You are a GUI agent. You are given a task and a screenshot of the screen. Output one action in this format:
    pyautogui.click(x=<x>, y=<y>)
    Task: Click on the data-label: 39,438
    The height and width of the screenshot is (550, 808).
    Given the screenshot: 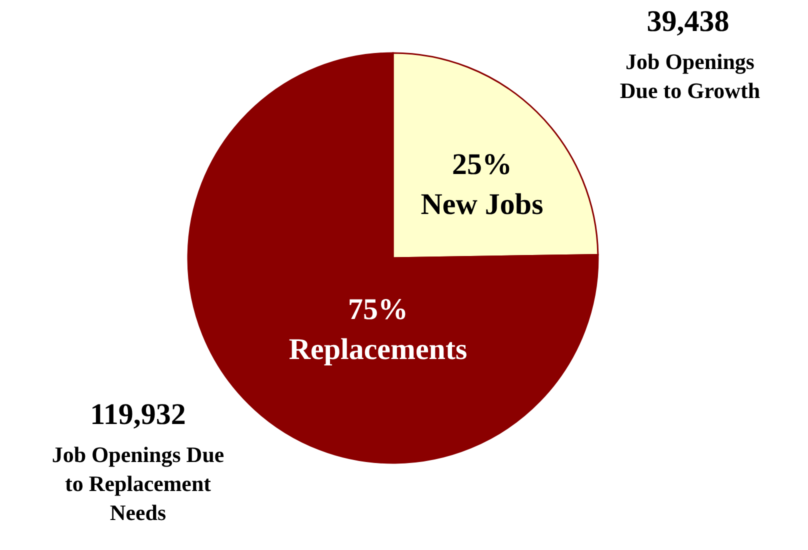 What is the action you would take?
    pyautogui.click(x=688, y=21)
    